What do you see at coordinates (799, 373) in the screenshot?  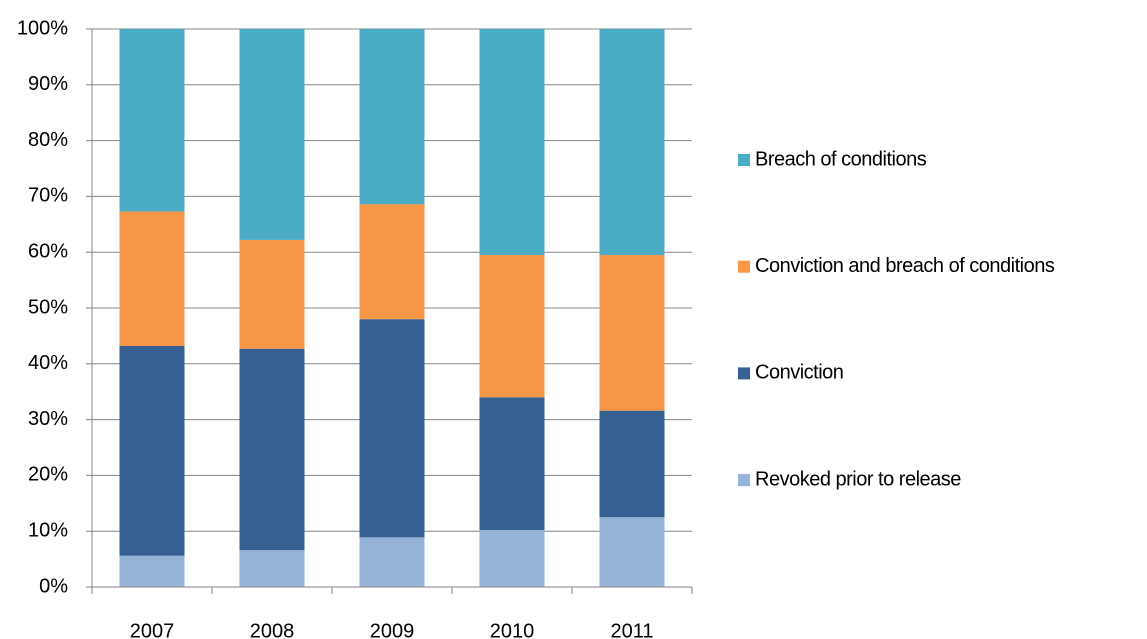 I see `legend-label: Conviction` at bounding box center [799, 373].